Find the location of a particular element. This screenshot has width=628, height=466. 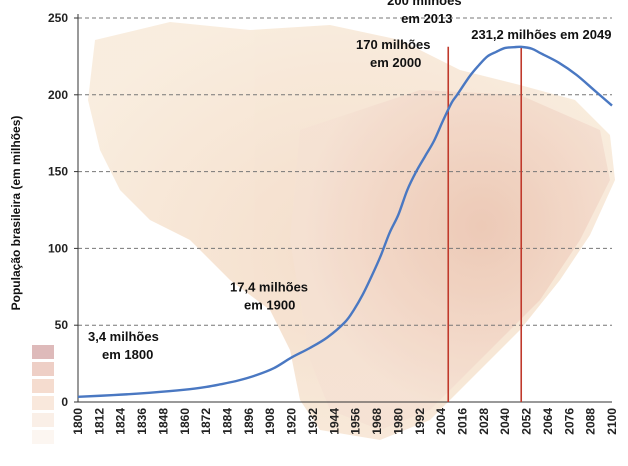

x-tick-label: 2052 is located at coordinates (527, 421).